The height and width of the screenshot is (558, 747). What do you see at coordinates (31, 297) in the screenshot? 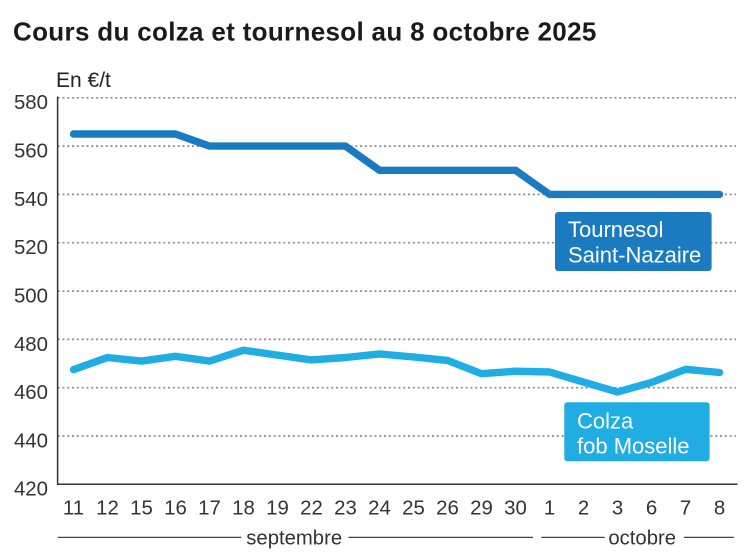
I see `svg-text: 500` at bounding box center [31, 297].